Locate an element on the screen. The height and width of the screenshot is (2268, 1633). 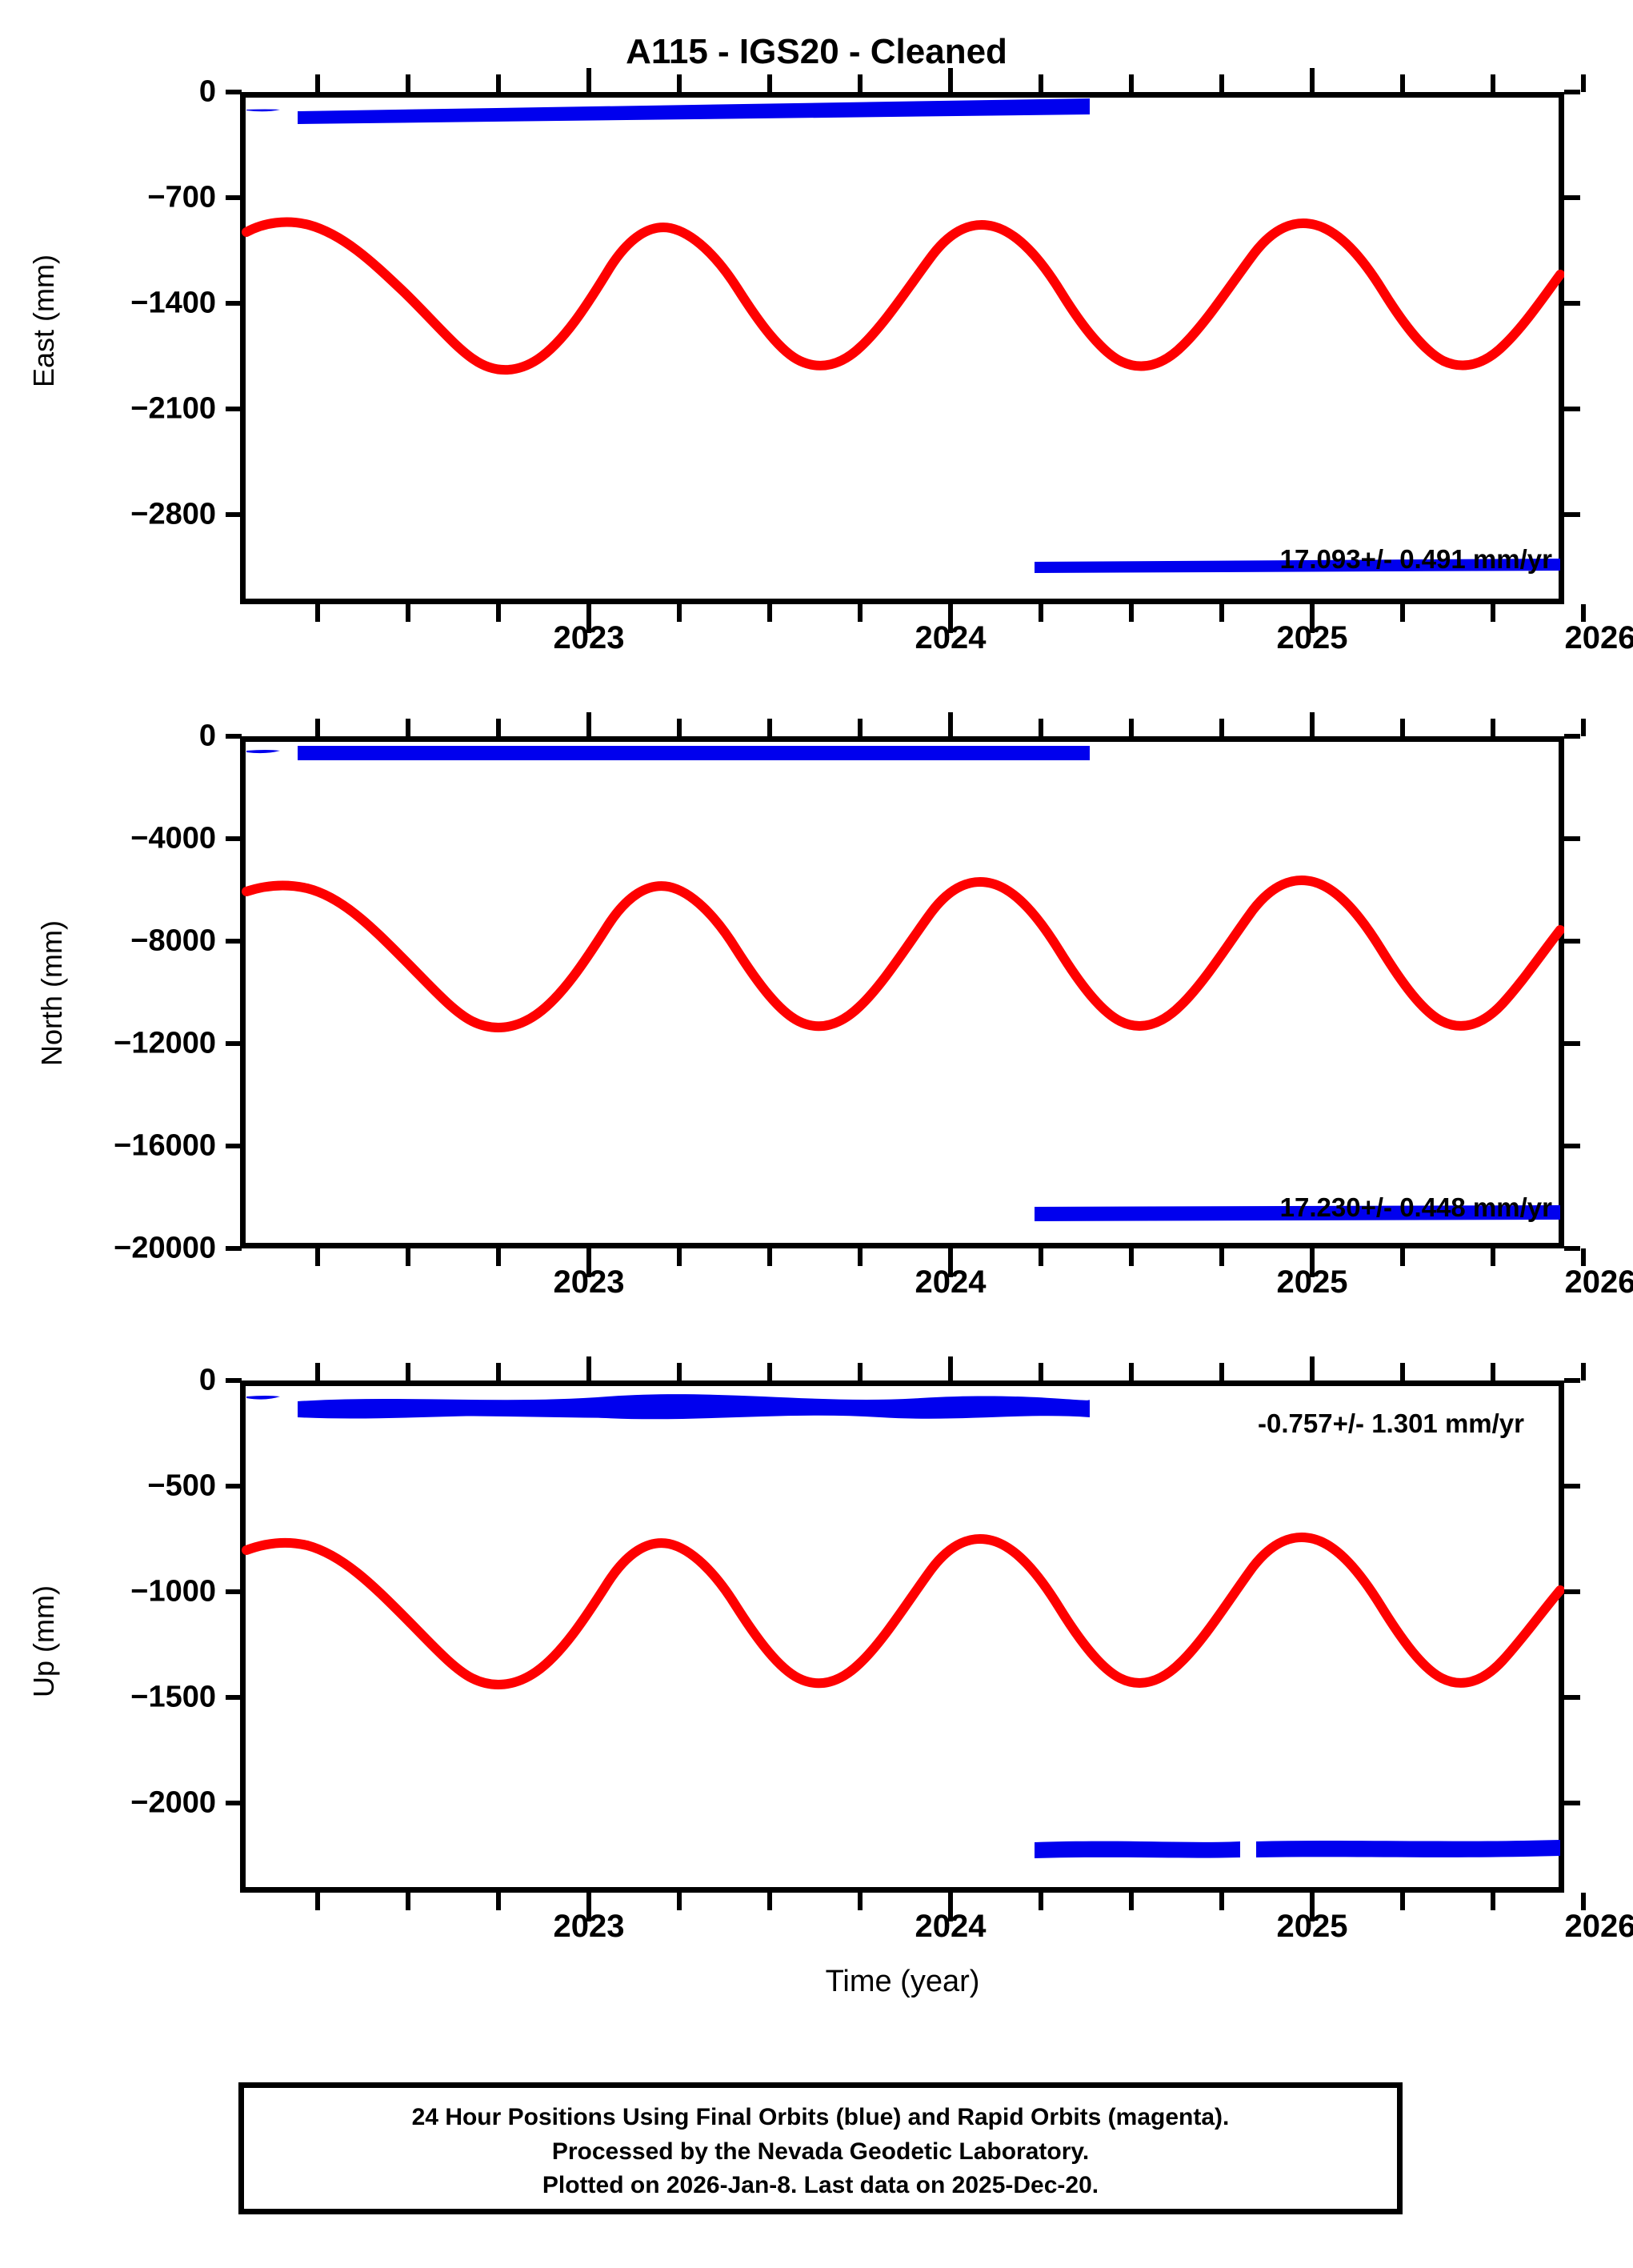
y-tick-north-4: −16000 is located at coordinates (165, 1145).